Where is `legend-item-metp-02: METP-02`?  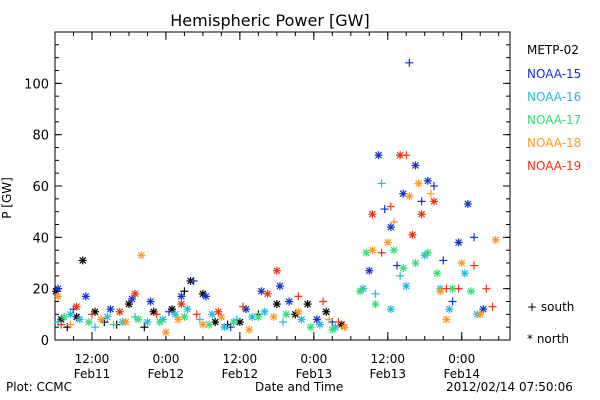 legend-item-metp-02: METP-02 is located at coordinates (553, 50).